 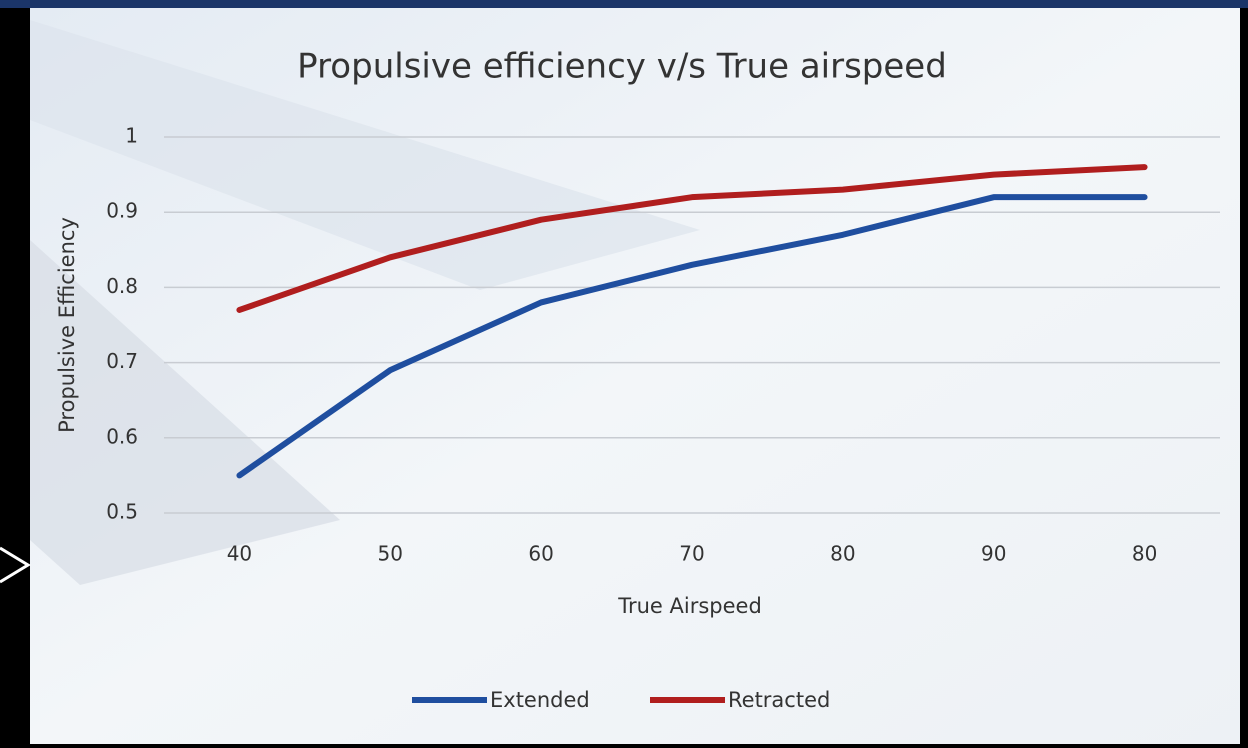 What do you see at coordinates (390, 554) in the screenshot?
I see `x-tick-label: 50` at bounding box center [390, 554].